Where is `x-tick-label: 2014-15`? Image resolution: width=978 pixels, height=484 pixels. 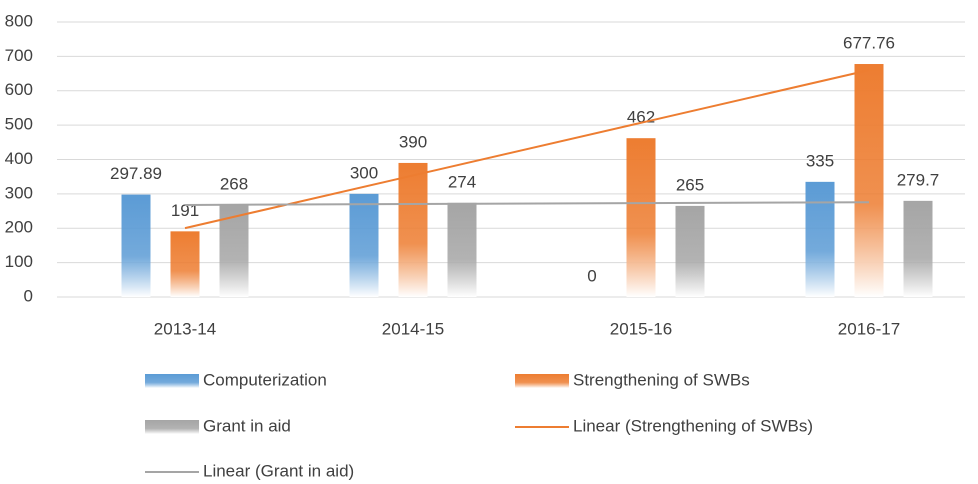
x-tick-label: 2014-15 is located at coordinates (413, 328).